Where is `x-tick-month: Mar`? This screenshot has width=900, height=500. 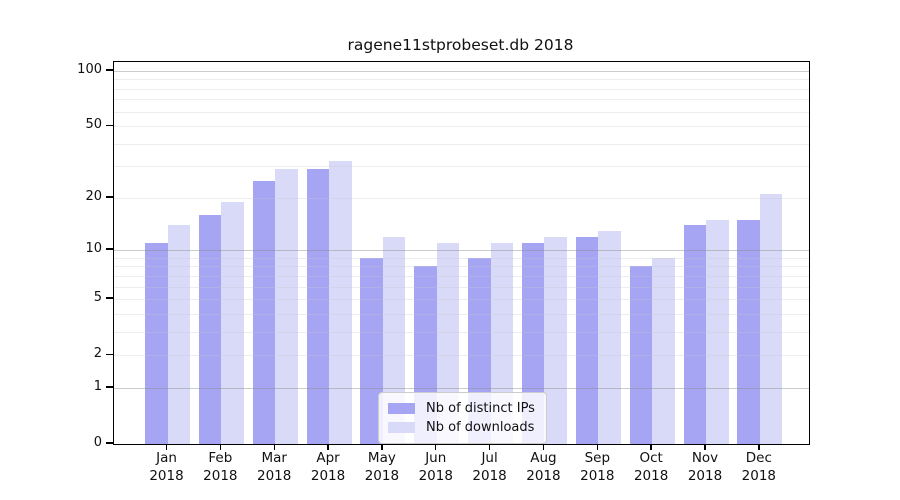 x-tick-month: Mar is located at coordinates (274, 458).